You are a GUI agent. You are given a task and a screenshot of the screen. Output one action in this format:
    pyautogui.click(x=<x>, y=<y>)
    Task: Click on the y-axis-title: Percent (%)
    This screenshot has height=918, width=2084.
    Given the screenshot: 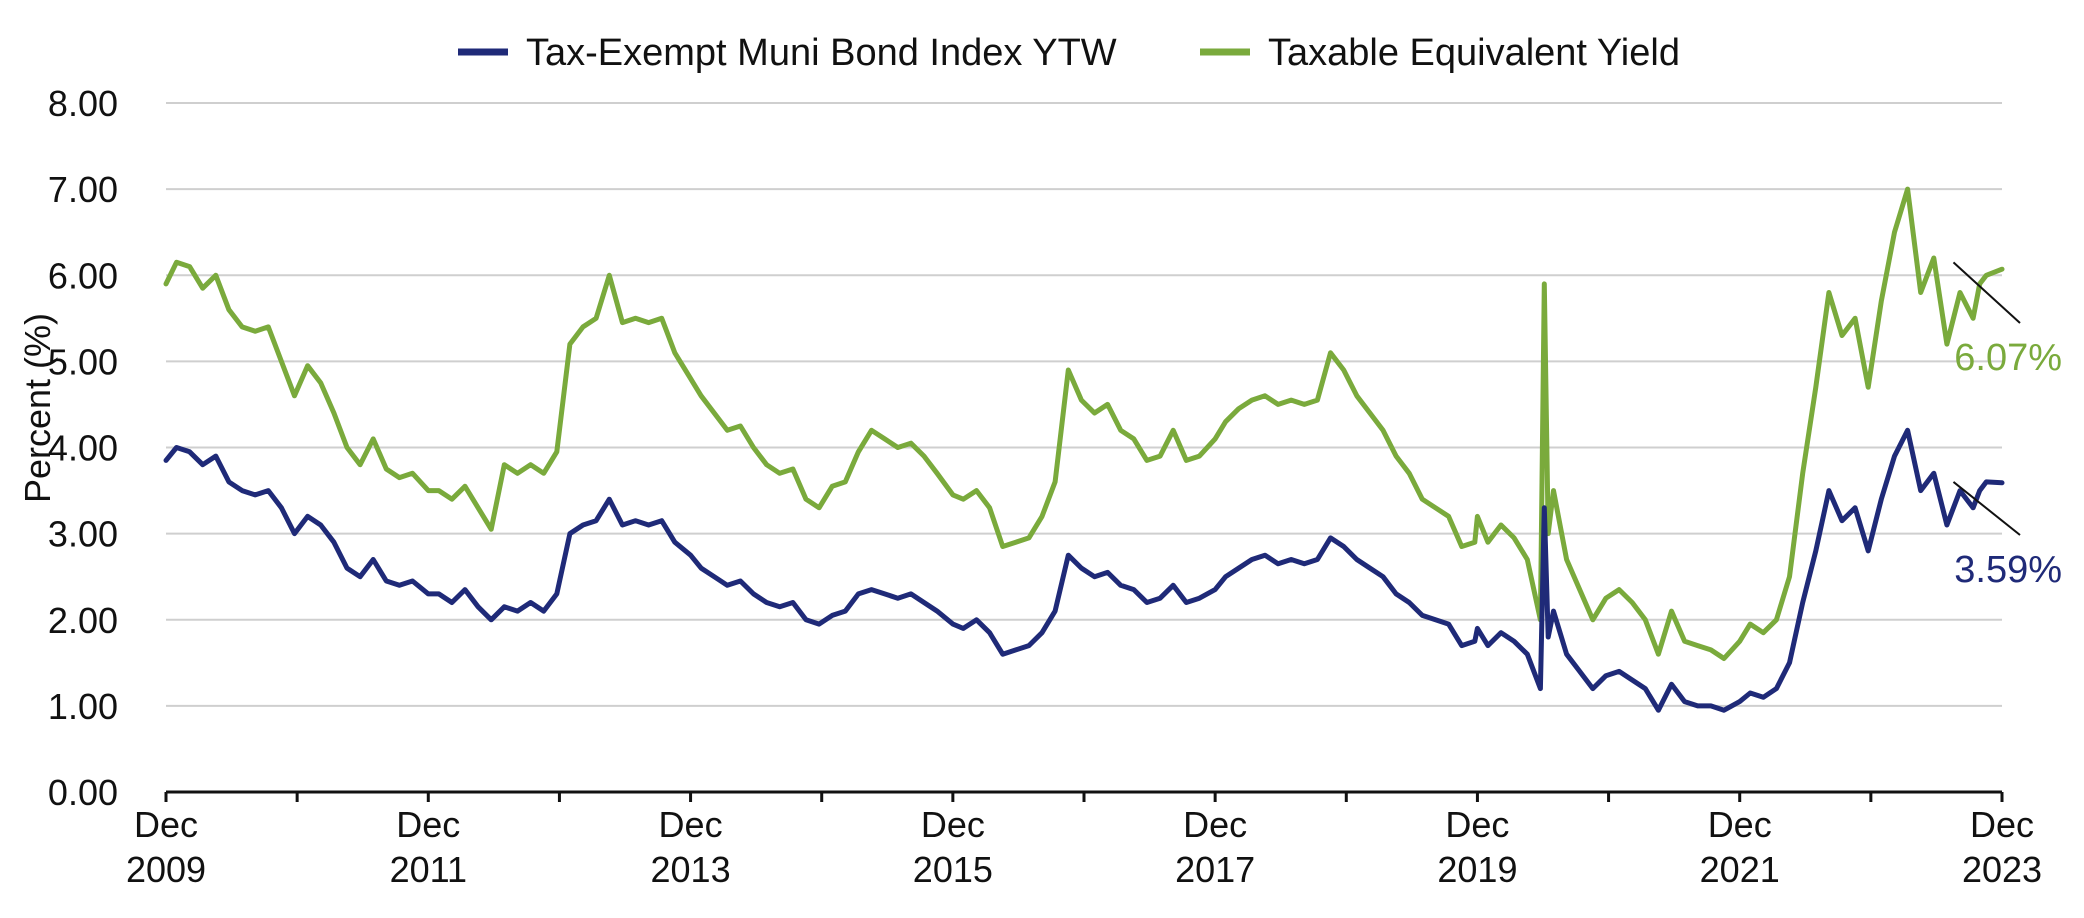 What is the action you would take?
    pyautogui.click(x=37, y=408)
    